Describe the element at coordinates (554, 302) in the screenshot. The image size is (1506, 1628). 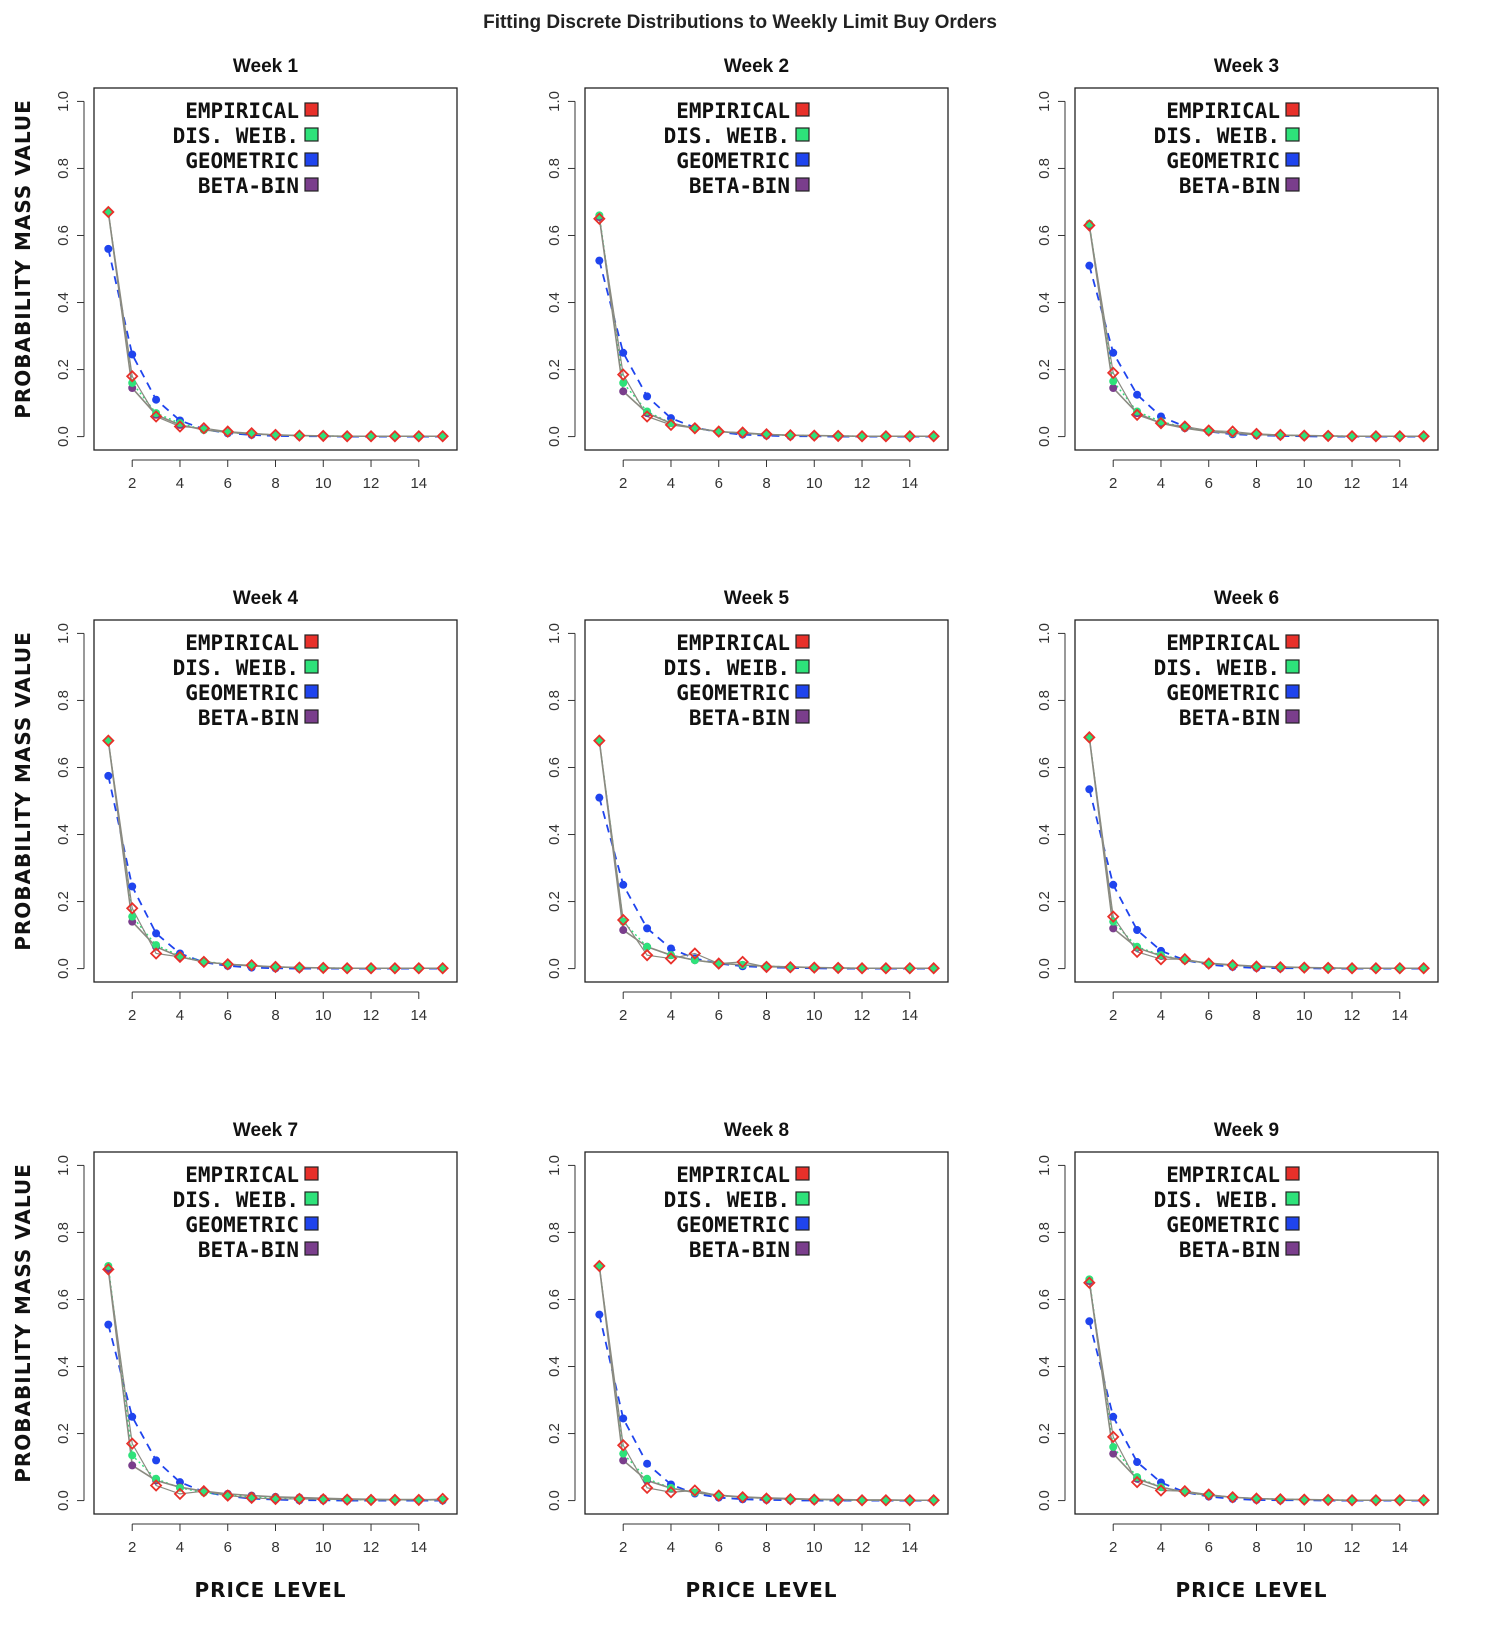
I see `y-tick-label: 0.4` at that location.